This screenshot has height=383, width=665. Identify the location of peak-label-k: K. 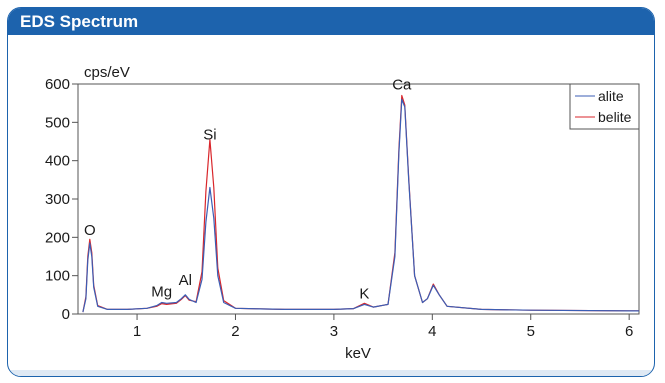
(364, 293).